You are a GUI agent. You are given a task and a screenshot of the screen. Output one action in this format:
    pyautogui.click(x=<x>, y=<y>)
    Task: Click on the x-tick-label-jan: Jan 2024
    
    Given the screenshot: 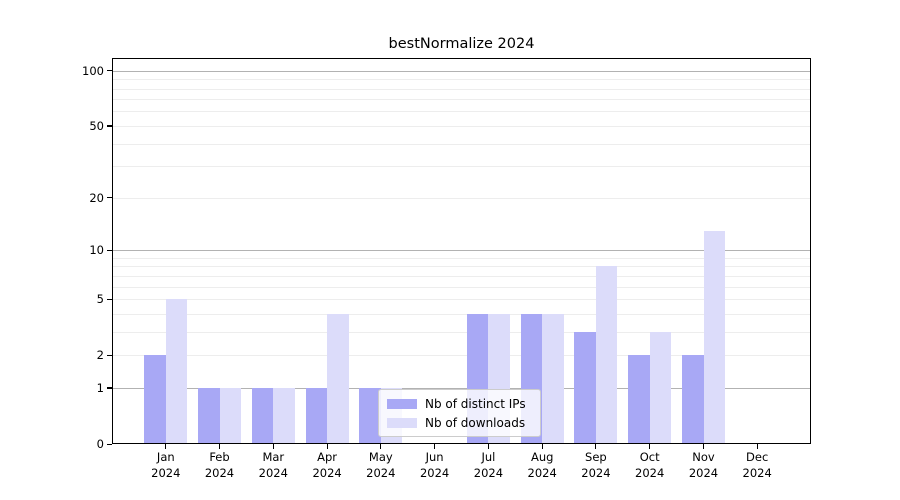 What is the action you would take?
    pyautogui.click(x=166, y=465)
    